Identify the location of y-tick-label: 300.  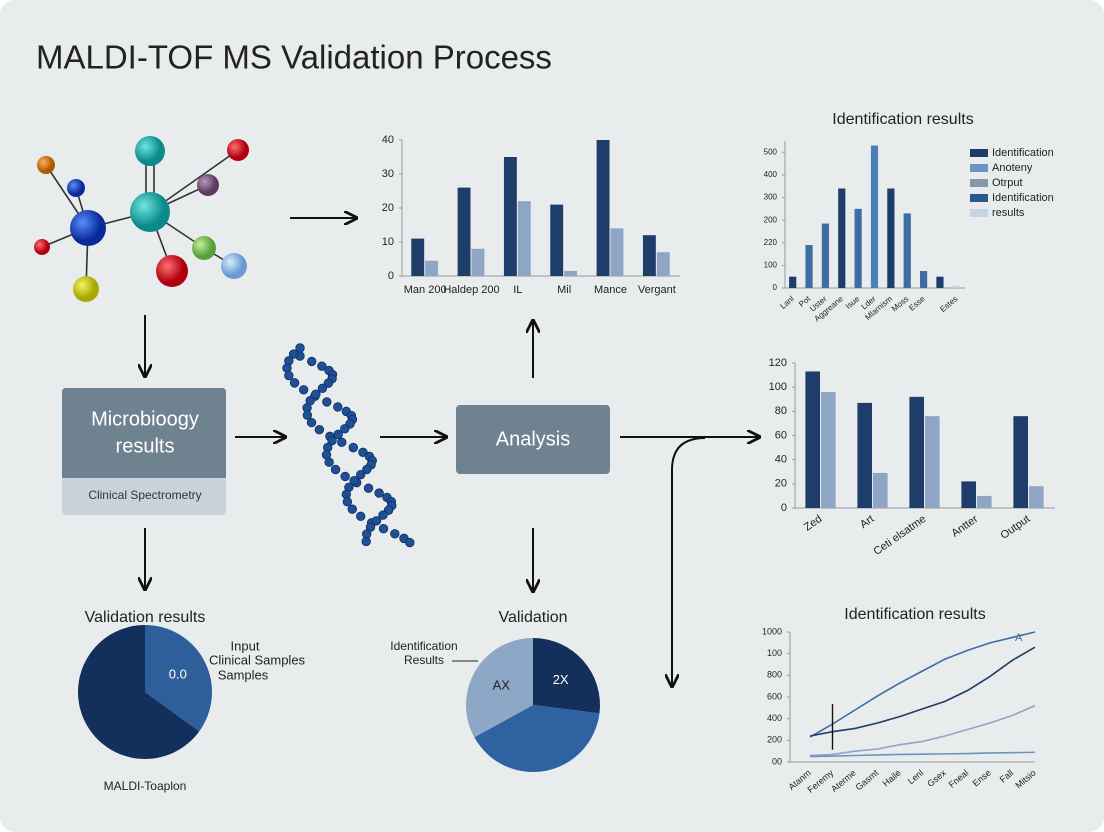
(771, 197).